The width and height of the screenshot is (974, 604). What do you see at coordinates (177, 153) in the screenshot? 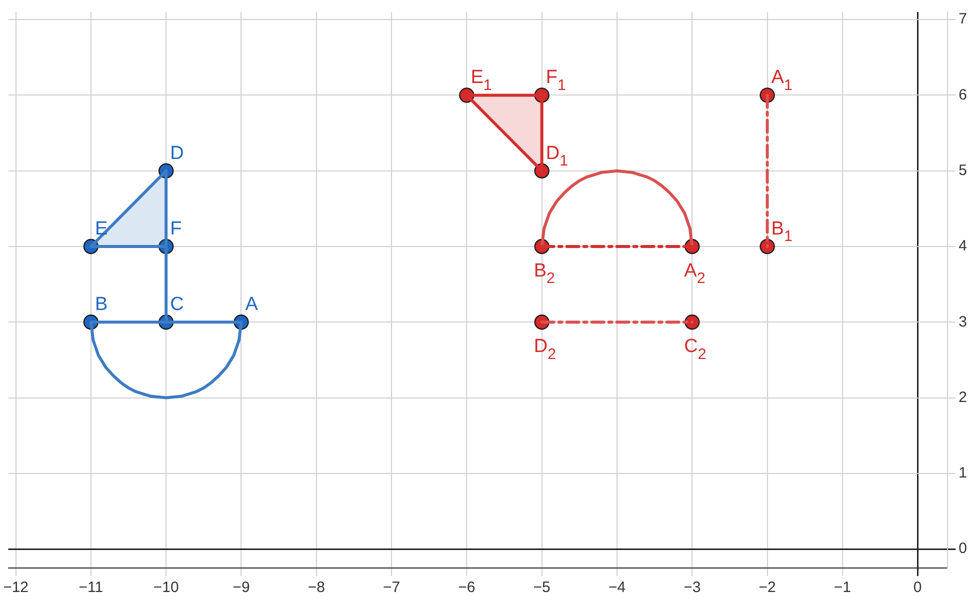
I see `annotation: D` at bounding box center [177, 153].